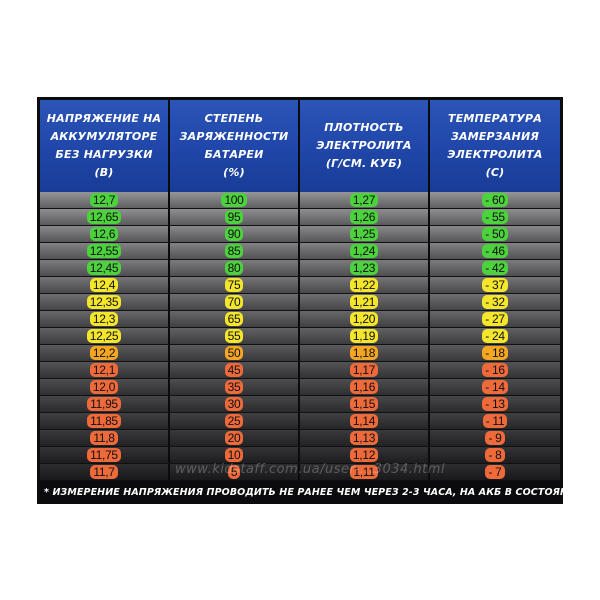 This screenshot has height=600, width=600. What do you see at coordinates (495, 387) in the screenshot?
I see `cell-freeze: - 14` at bounding box center [495, 387].